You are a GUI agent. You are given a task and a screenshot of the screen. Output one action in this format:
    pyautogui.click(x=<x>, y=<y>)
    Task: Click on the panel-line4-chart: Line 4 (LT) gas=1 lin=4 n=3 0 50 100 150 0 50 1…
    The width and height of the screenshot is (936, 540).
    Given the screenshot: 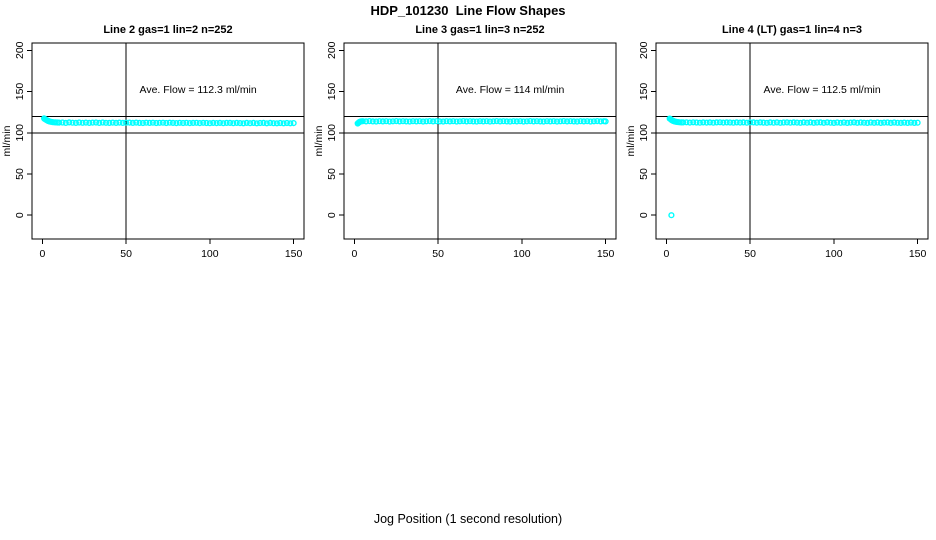 What is the action you would take?
    pyautogui.click(x=777, y=142)
    